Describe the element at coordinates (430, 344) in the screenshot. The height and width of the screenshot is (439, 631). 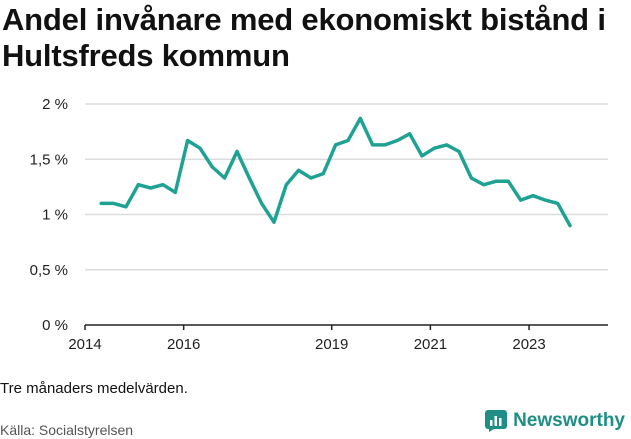
I see `x-tick-label: 2021` at that location.